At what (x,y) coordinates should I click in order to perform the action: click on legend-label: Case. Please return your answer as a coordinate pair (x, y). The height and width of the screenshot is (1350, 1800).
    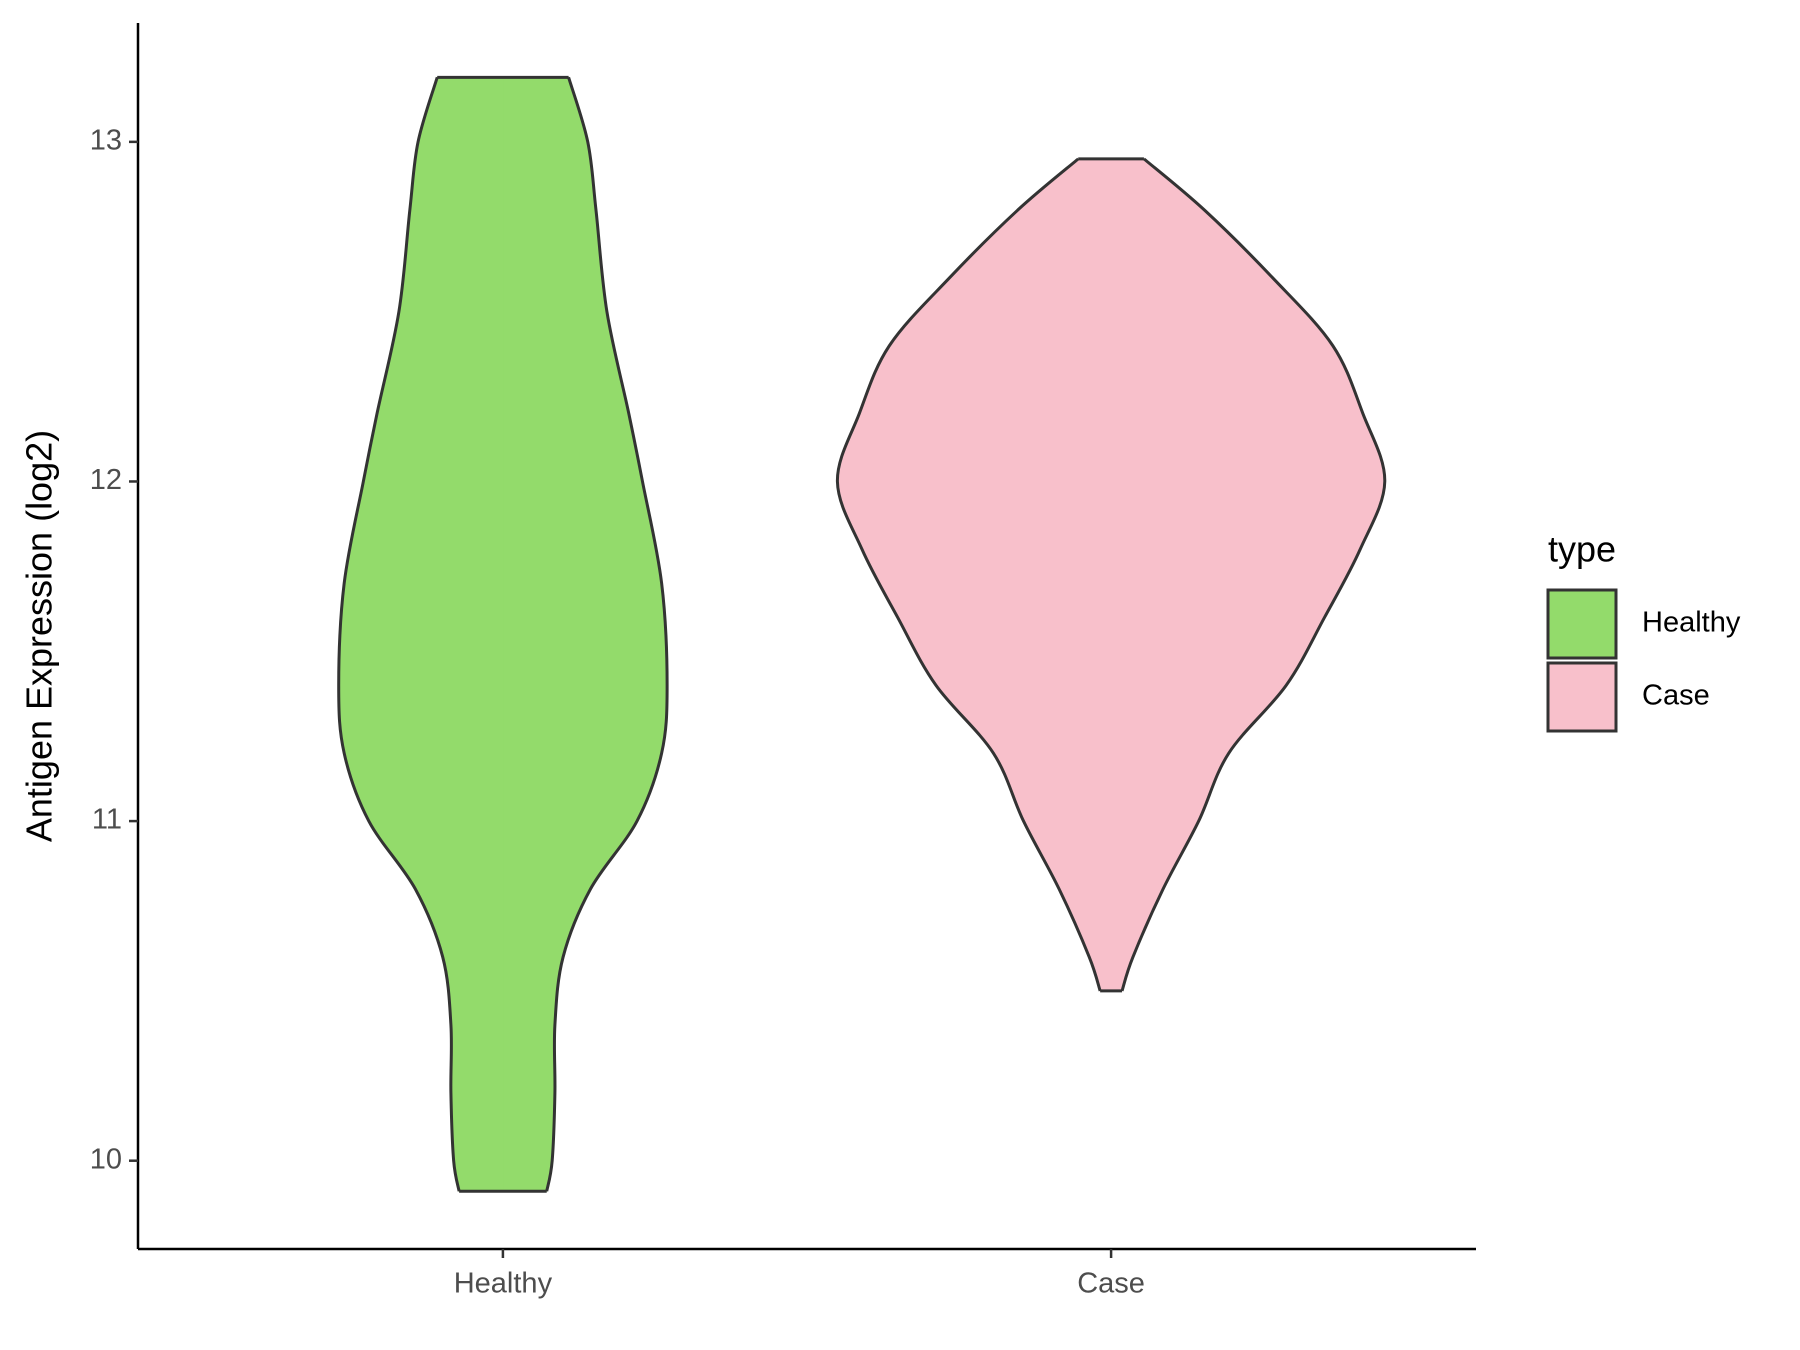
    Looking at the image, I should click on (1676, 696).